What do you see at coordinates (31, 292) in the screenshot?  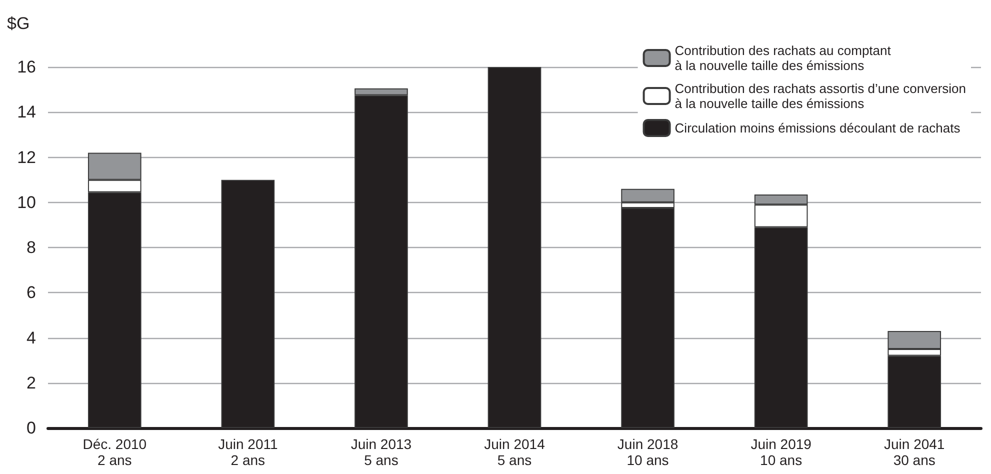 I see `y-tick-label: 6` at bounding box center [31, 292].